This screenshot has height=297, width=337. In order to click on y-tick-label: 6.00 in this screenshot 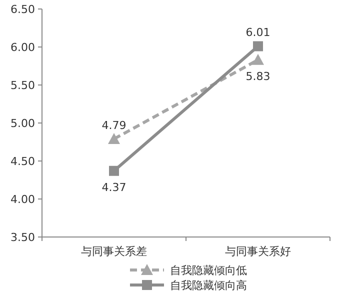, I will do `click(22, 47)`.